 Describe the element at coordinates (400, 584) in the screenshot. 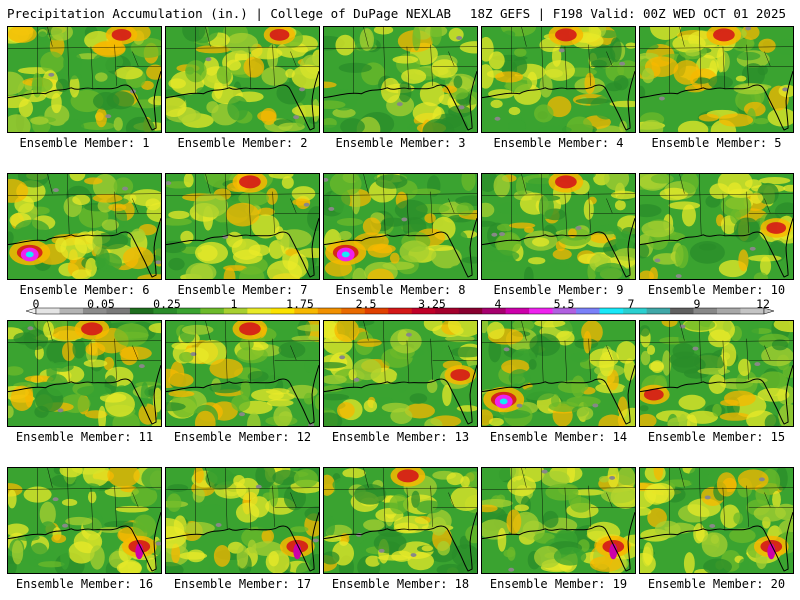

I see `ensemble-member-label: Ensemble Member: 18` at that location.